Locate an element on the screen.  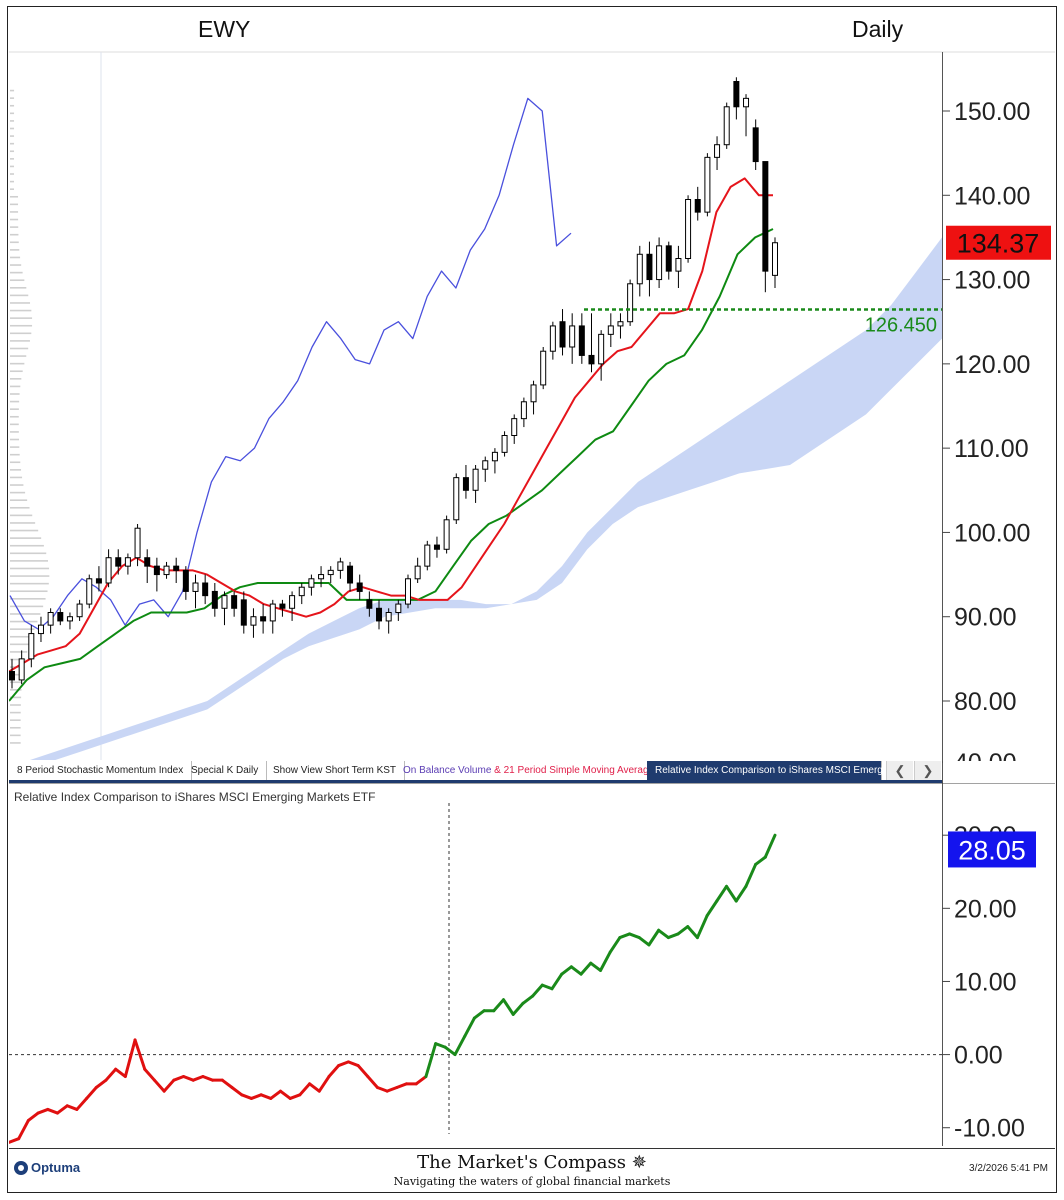
relative-tick-label: 20.00 is located at coordinates (985, 909).